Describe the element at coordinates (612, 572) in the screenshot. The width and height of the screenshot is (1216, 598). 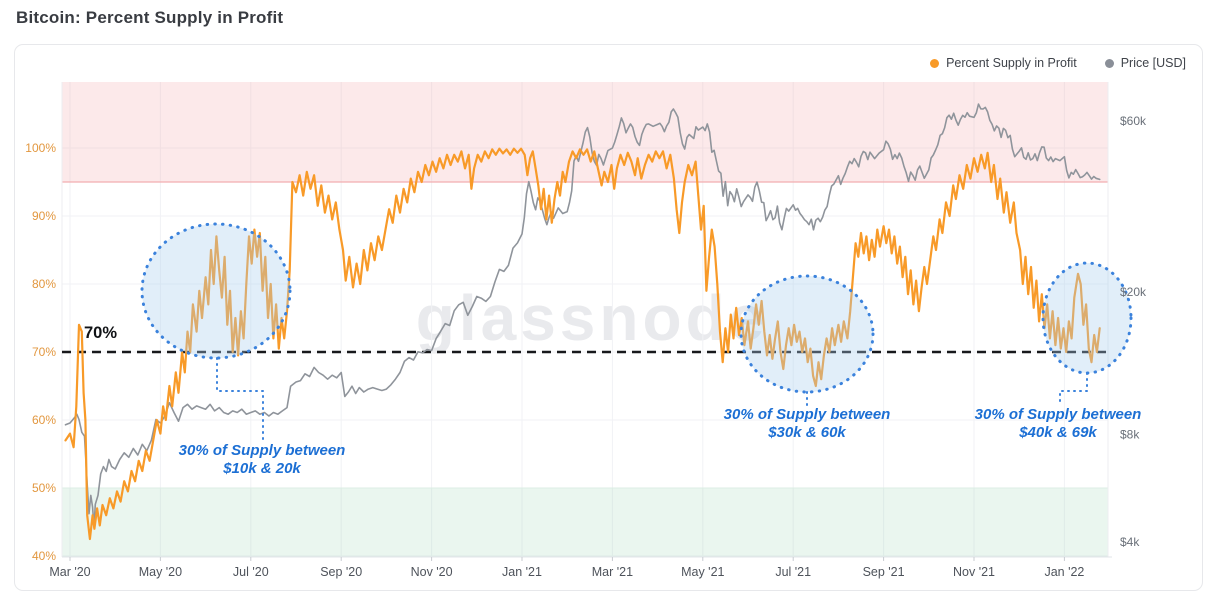
I see `x-axis-tick-label: Mar '21` at that location.